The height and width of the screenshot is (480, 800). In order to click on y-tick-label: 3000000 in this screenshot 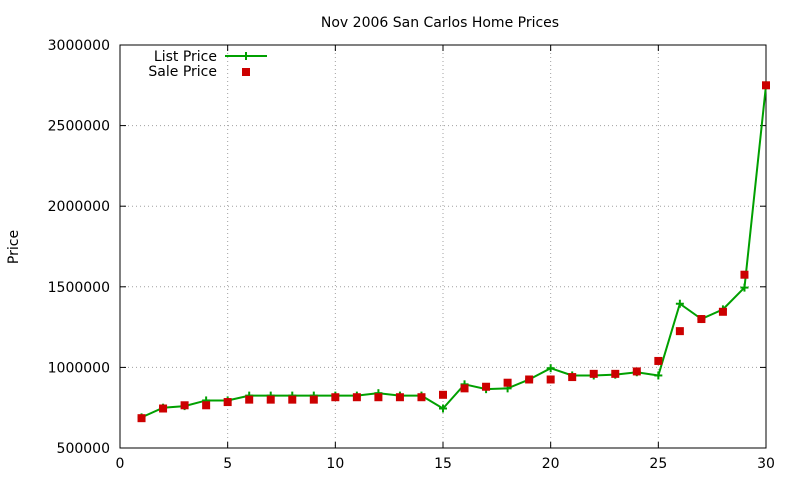, I will do `click(79, 46)`.